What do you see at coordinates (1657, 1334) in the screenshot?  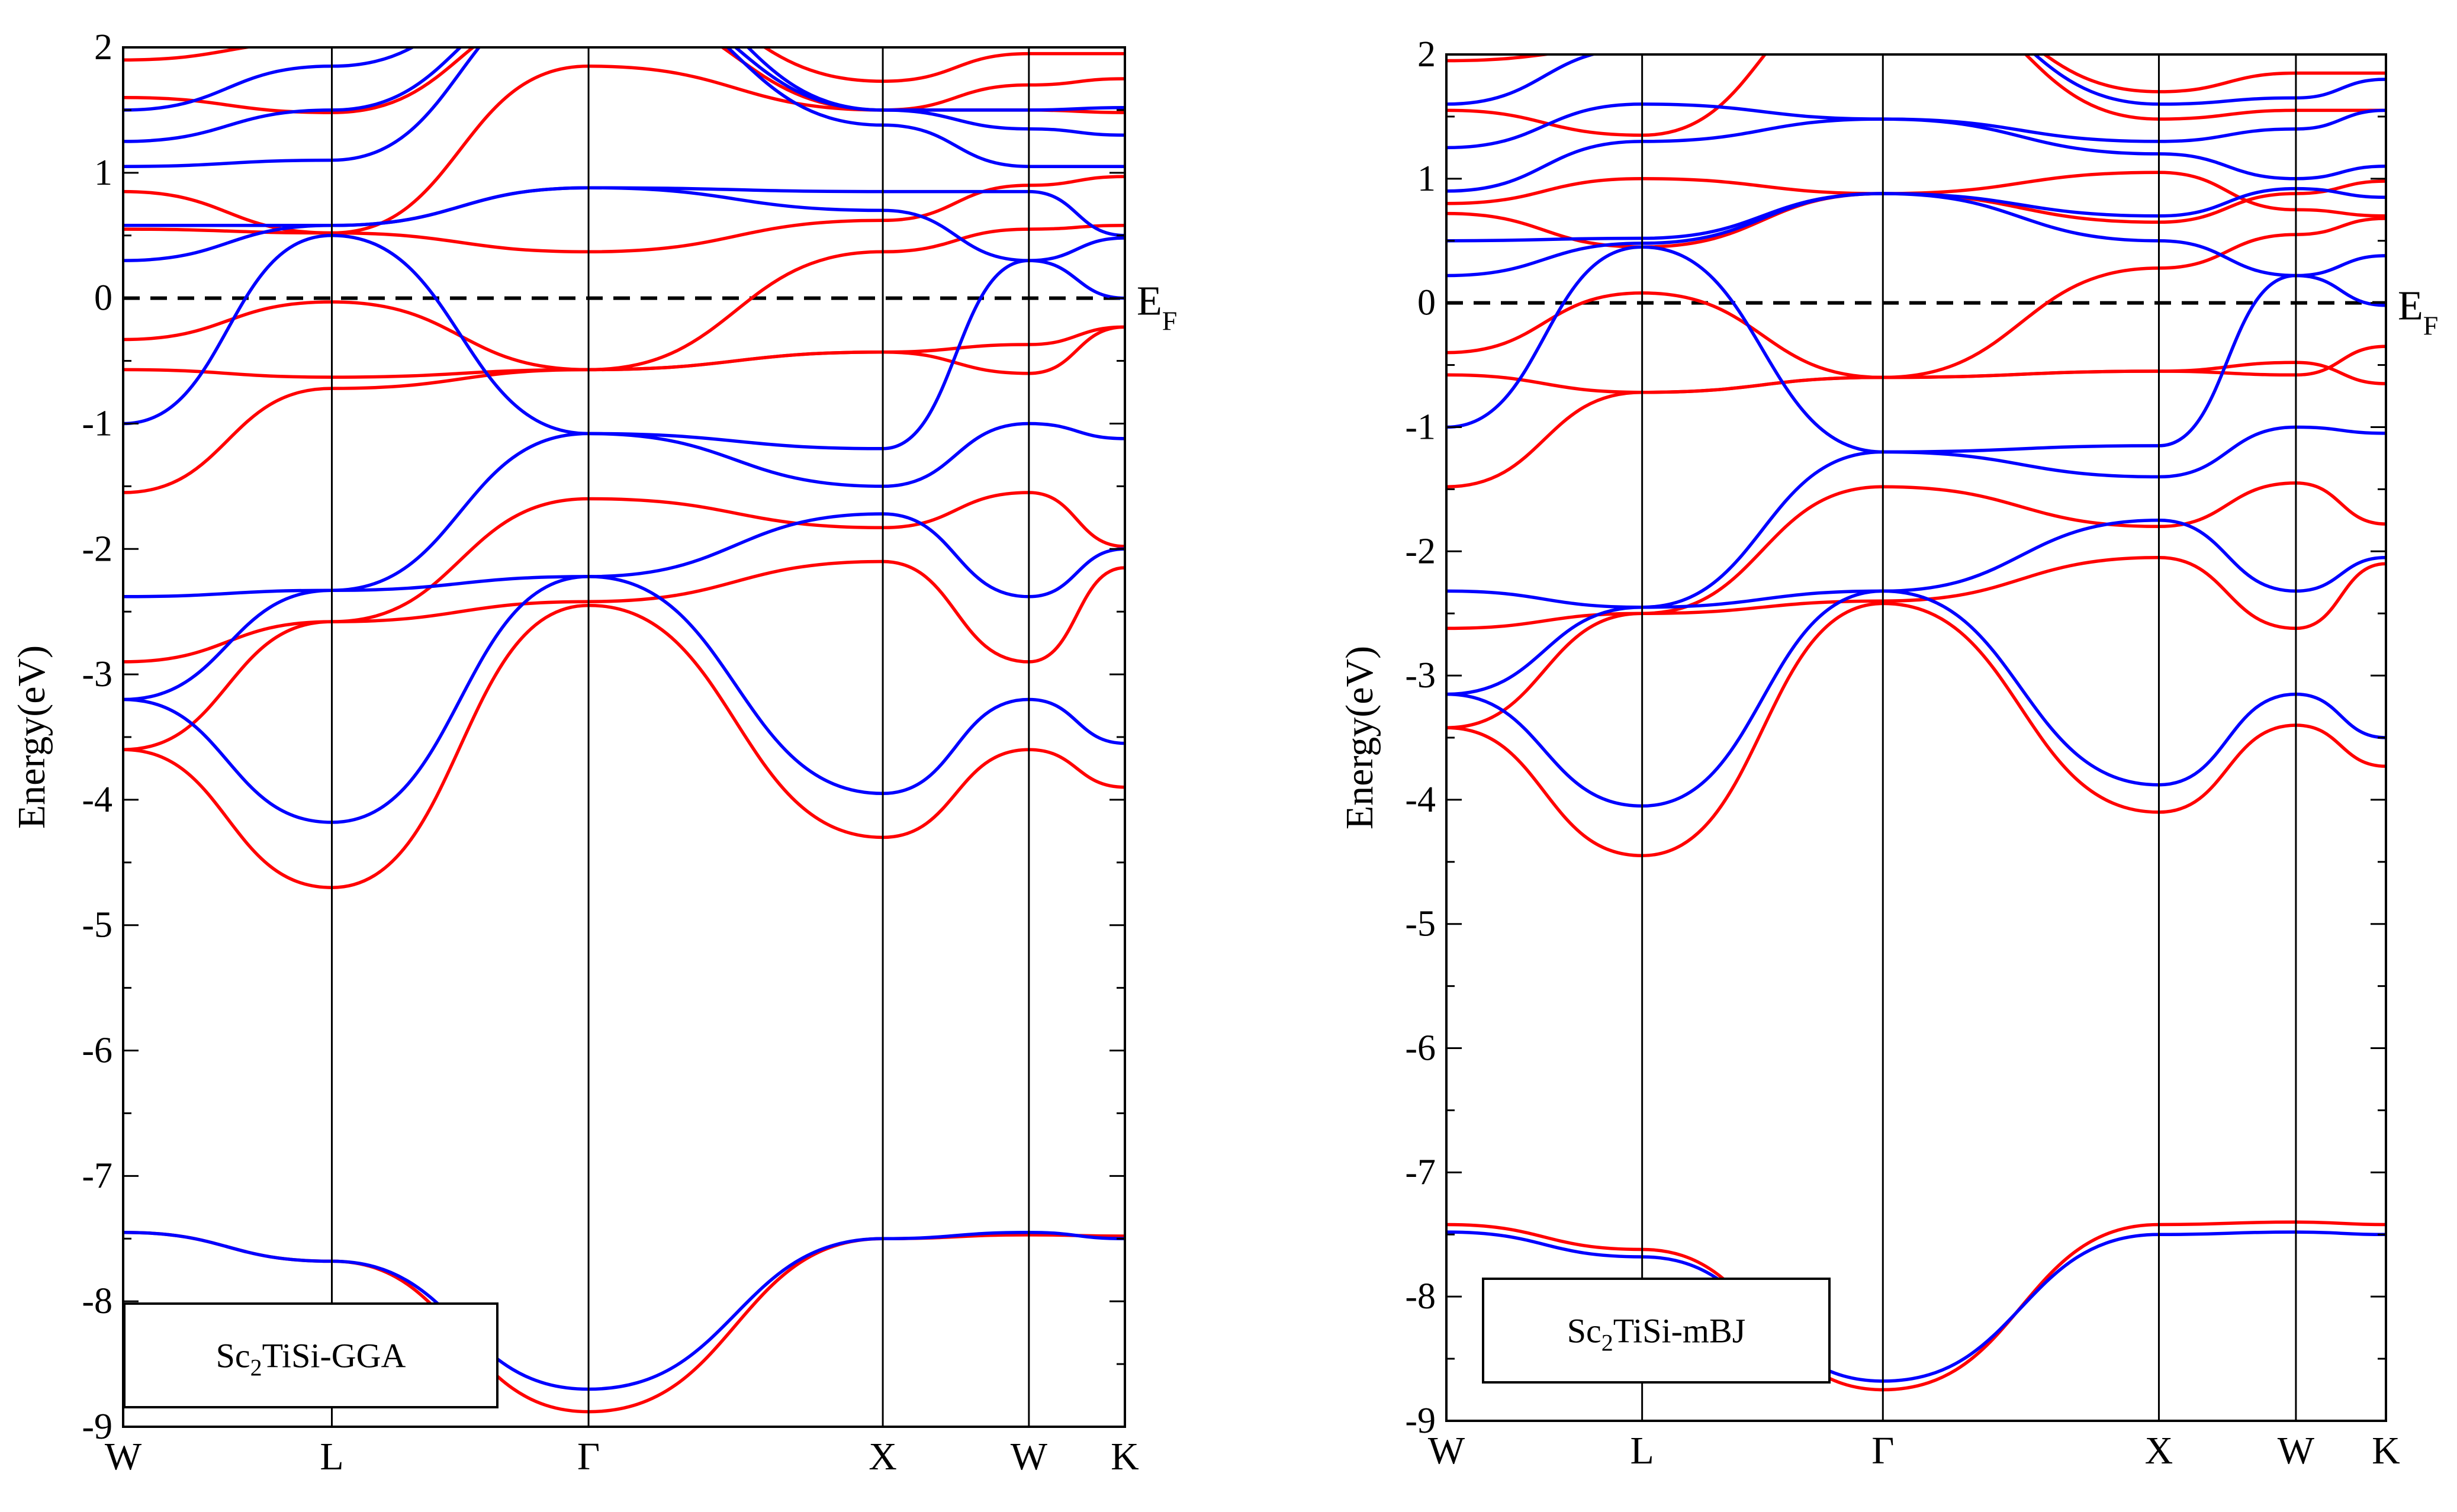 I see `legend-label: Sc2TiSi-mBJ` at bounding box center [1657, 1334].